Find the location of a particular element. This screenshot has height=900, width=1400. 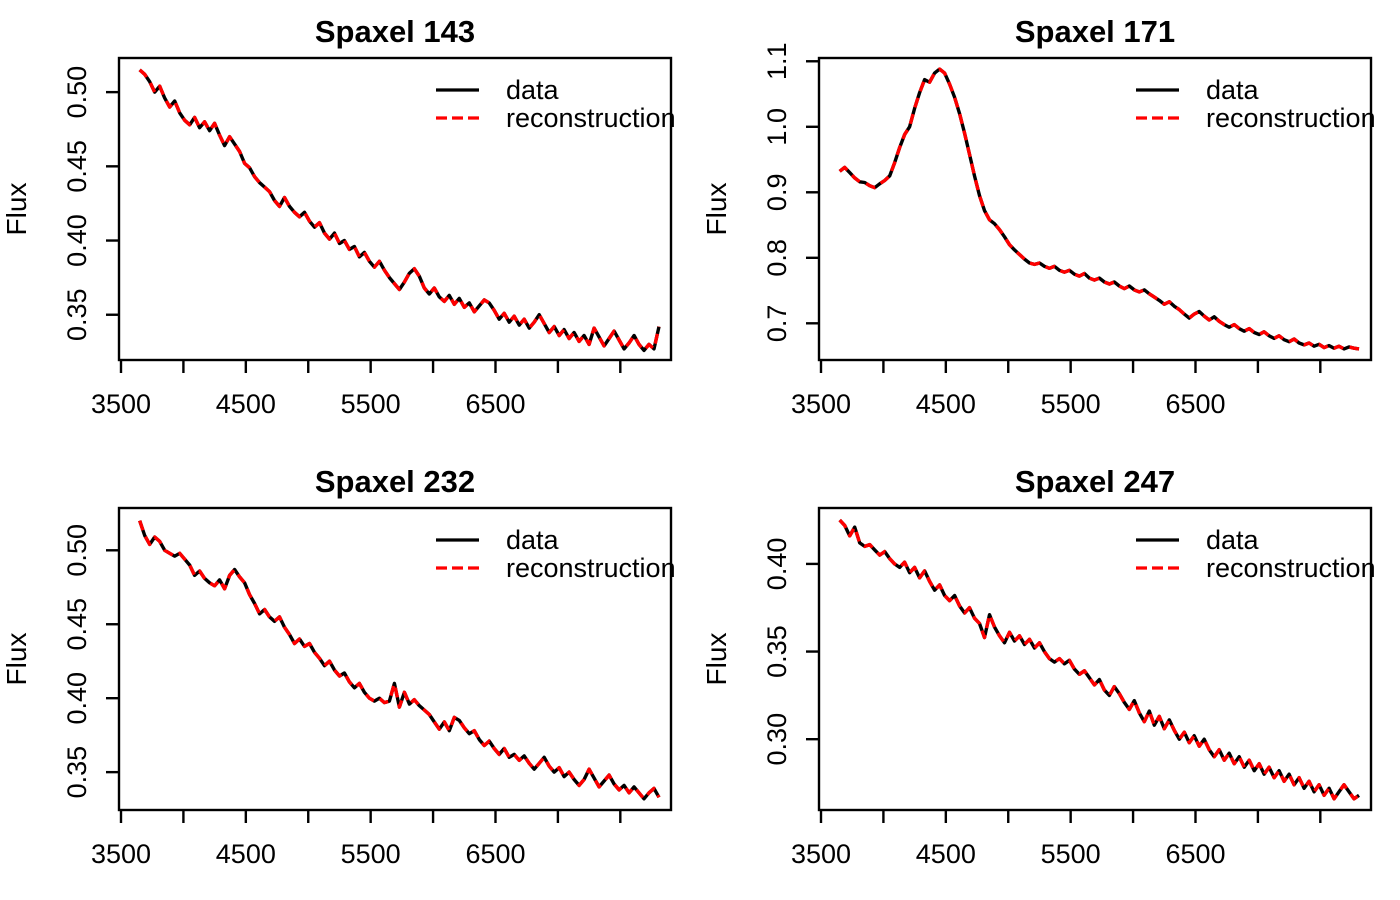

y-tick-label: 1.0 is located at coordinates (777, 127).